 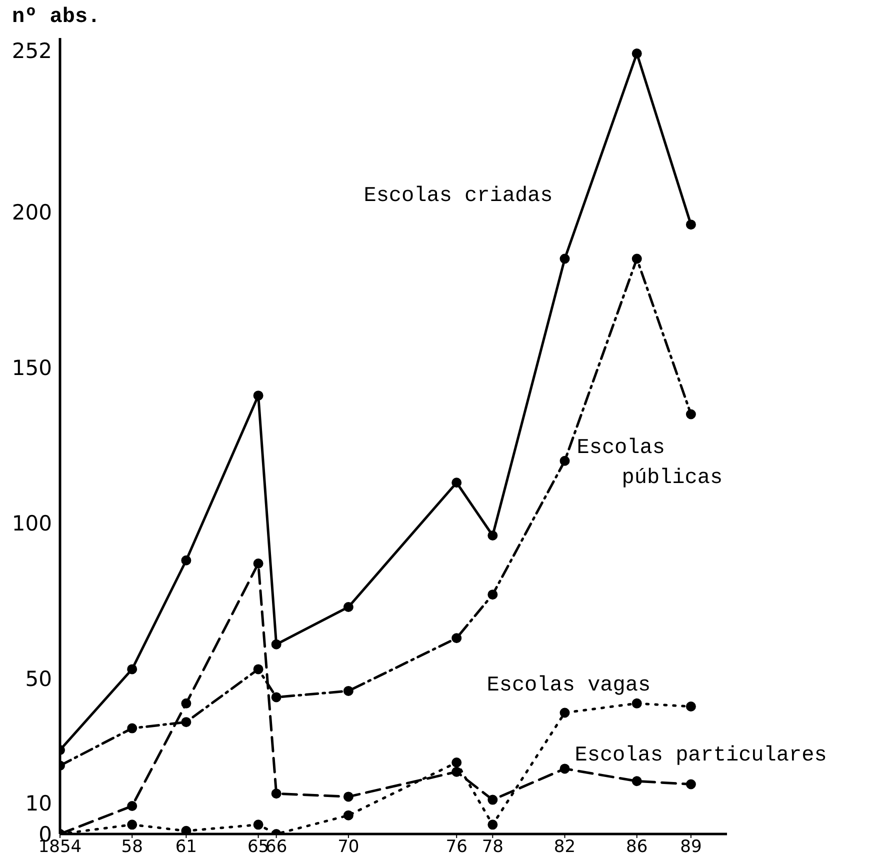 I want to click on series-label: Escolas particulares, so click(x=700, y=756).